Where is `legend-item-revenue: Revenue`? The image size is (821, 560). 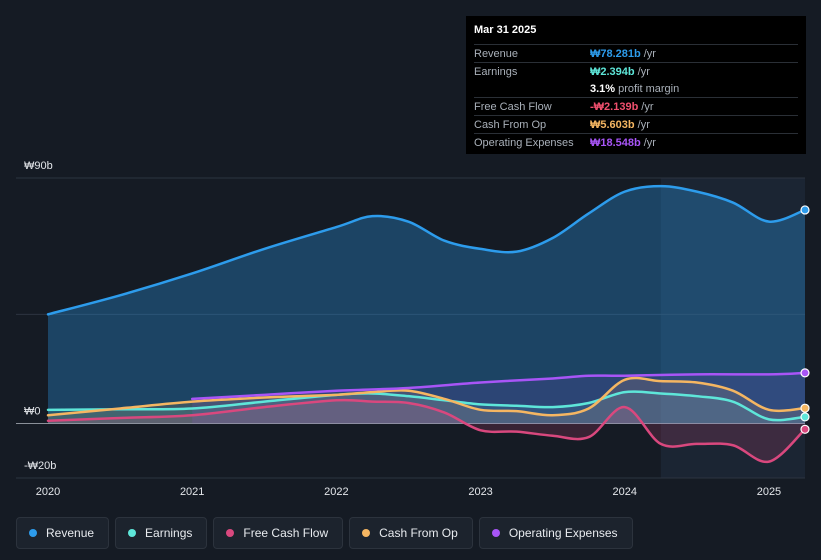
legend-item-revenue: Revenue is located at coordinates (63, 533).